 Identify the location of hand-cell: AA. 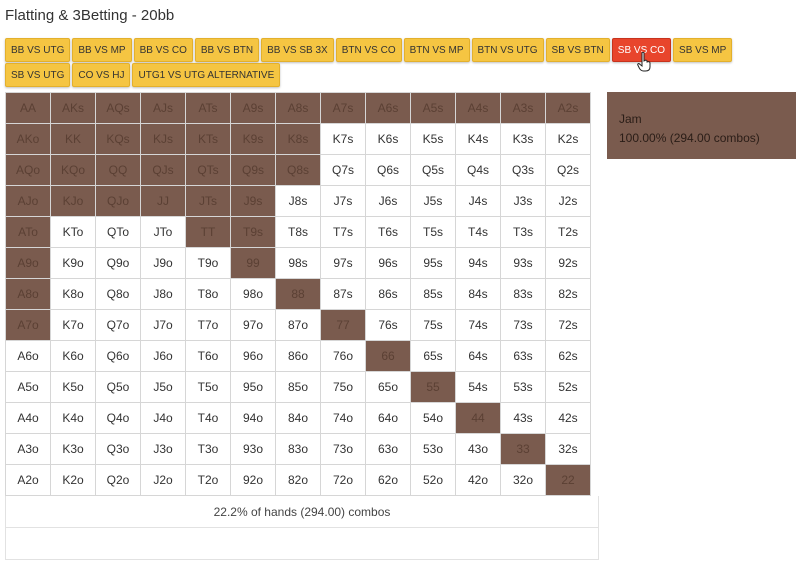
(28, 108).